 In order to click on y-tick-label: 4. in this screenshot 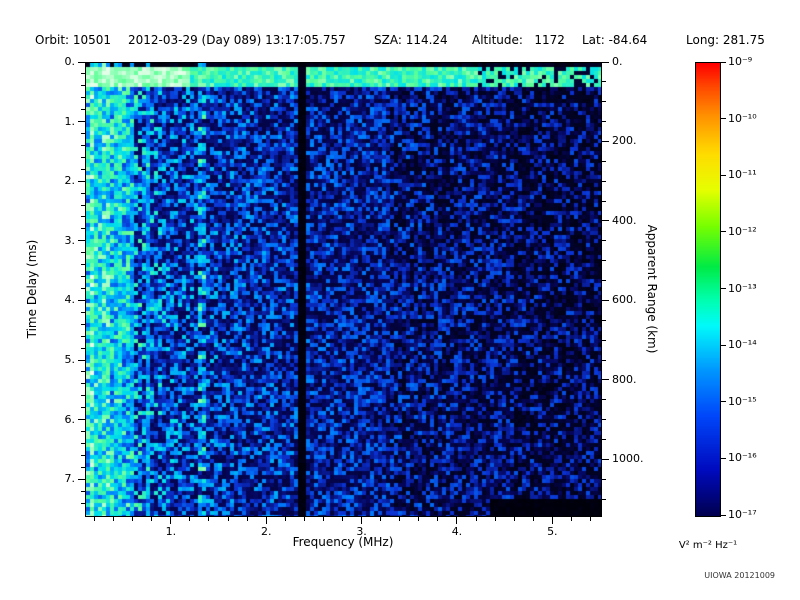, I will do `click(70, 300)`.